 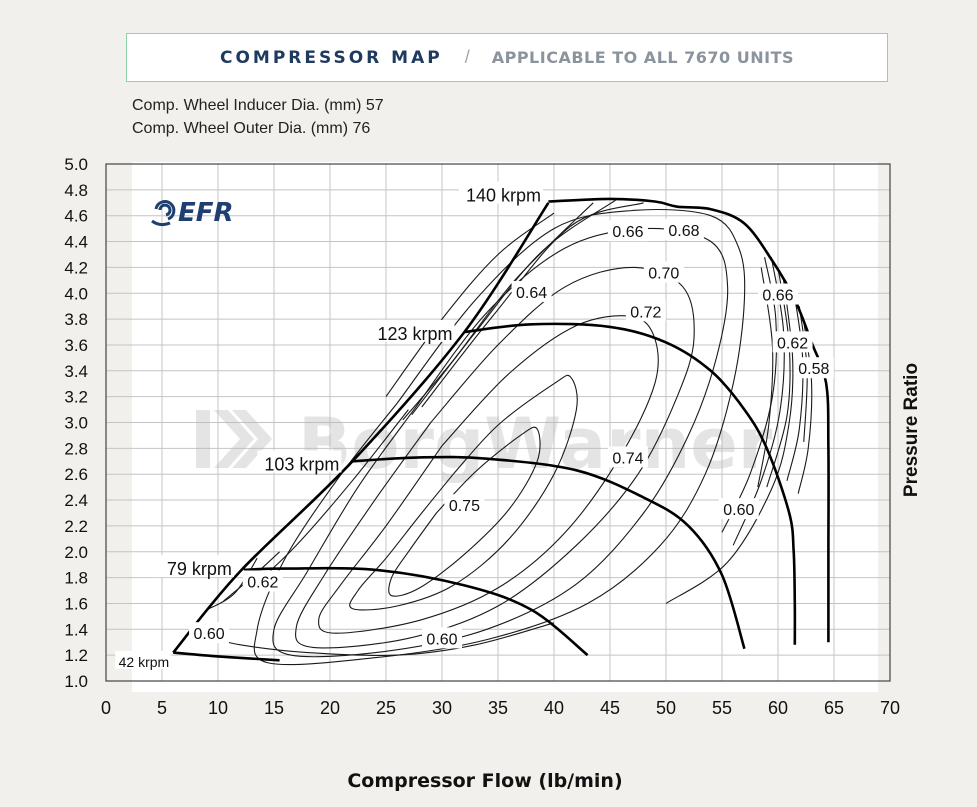 What do you see at coordinates (330, 708) in the screenshot?
I see `x-tick-label: 20` at bounding box center [330, 708].